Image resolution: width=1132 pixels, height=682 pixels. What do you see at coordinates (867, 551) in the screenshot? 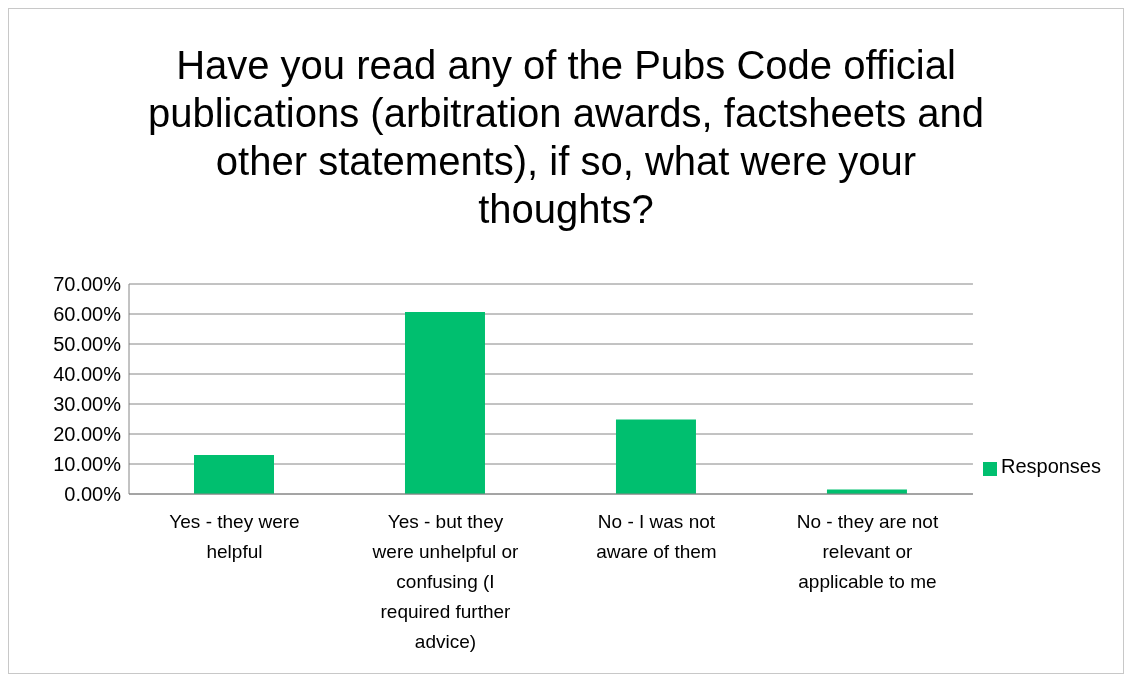
I see `x-tick-label: No - they are not relevant or applicable to me` at bounding box center [867, 551].